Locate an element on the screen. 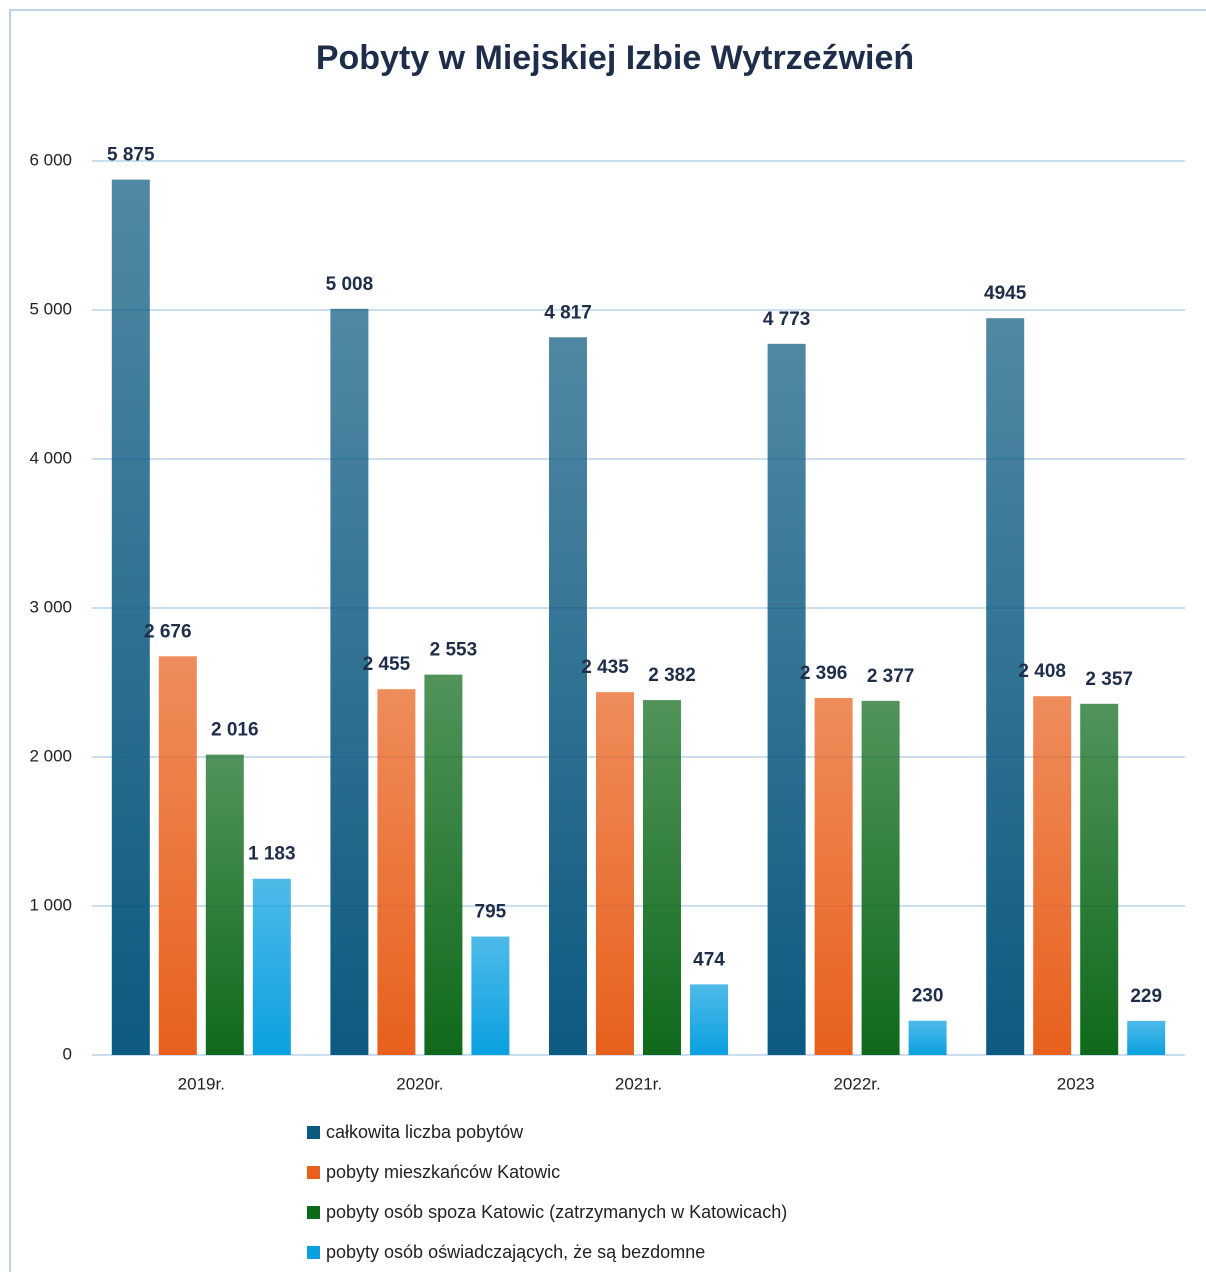  y-tick-label: 5 000 is located at coordinates (50, 308).